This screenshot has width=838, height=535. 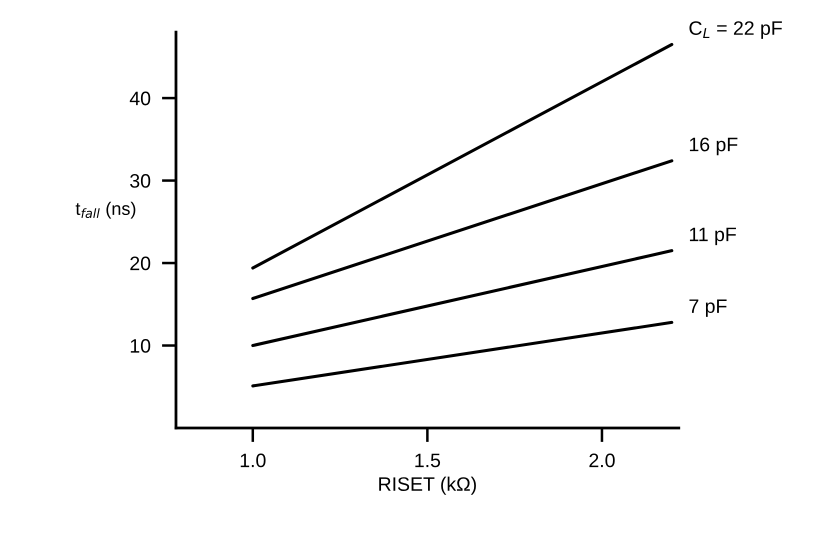 What do you see at coordinates (140, 181) in the screenshot?
I see `y-tick-label: 30` at bounding box center [140, 181].